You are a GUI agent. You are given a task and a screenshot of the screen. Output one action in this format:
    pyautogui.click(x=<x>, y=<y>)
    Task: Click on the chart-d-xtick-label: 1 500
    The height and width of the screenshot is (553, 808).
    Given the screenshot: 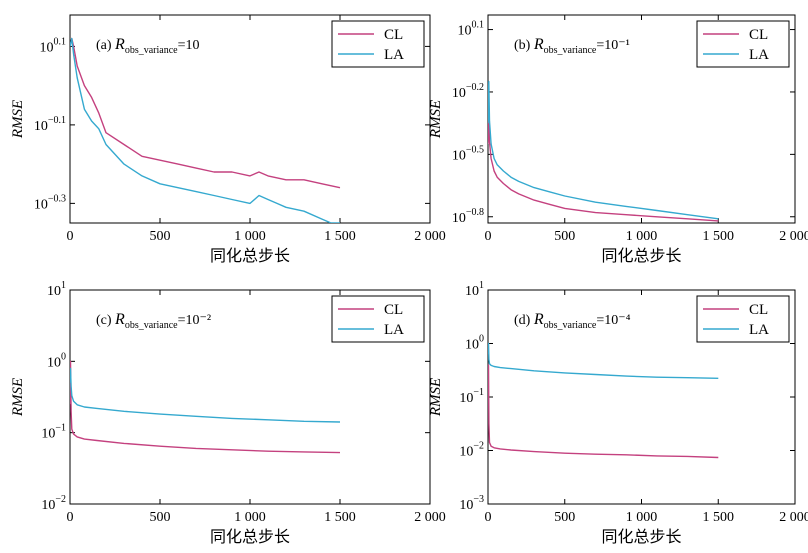 What is the action you would take?
    pyautogui.click(x=719, y=517)
    